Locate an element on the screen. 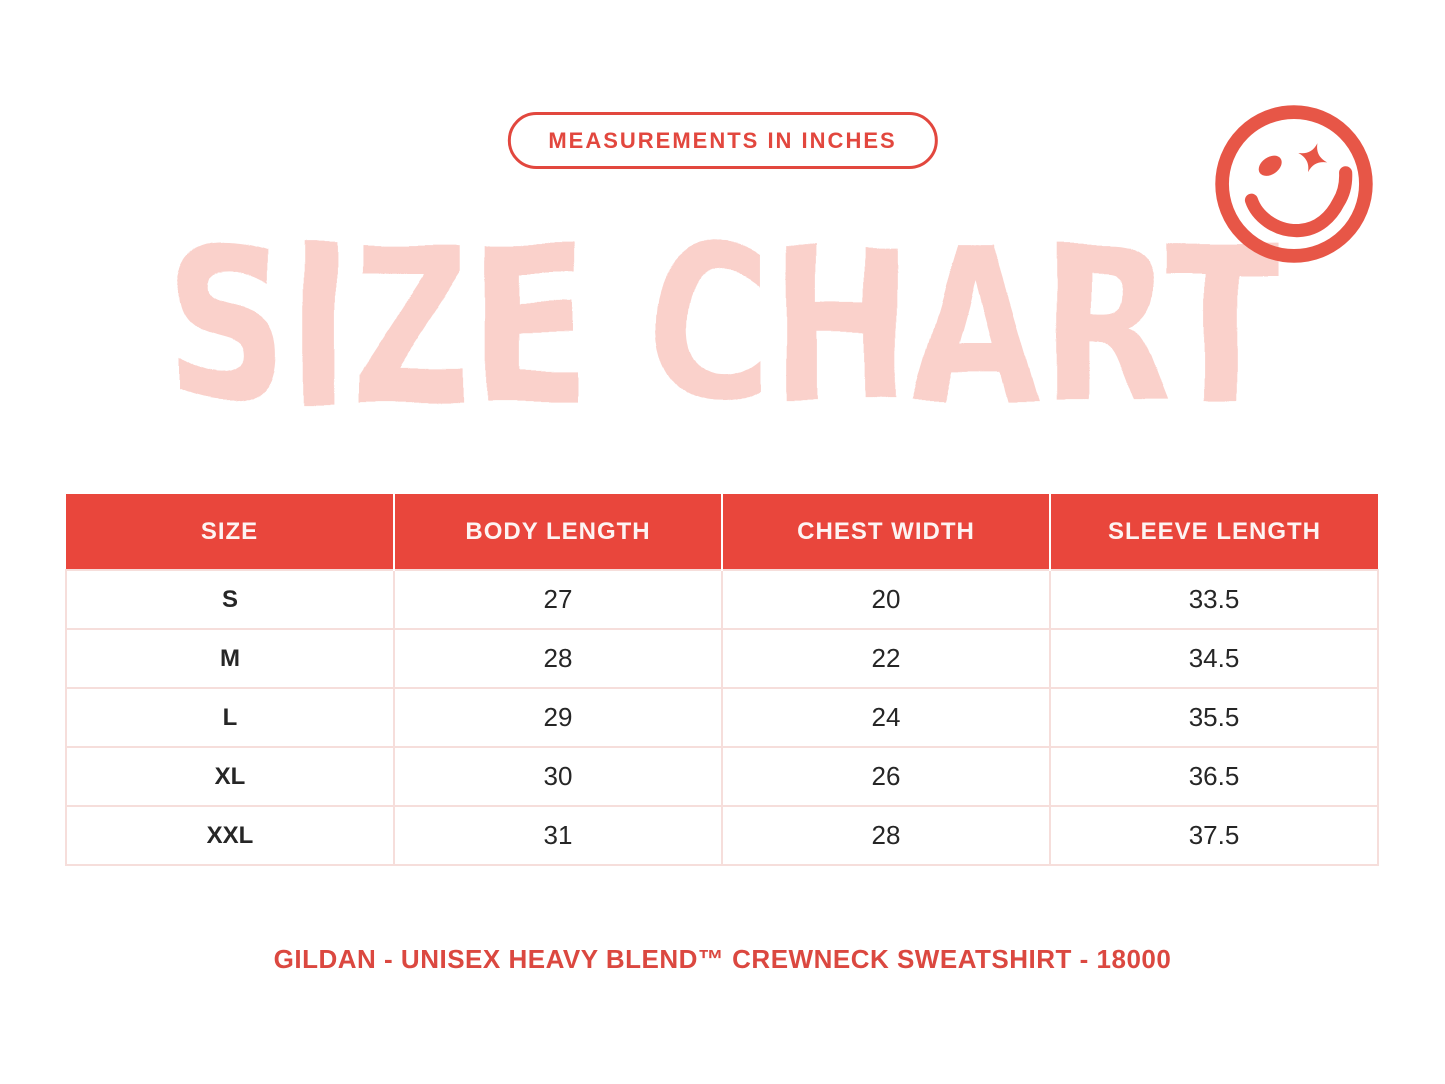 This screenshot has height=1084, width=1445. cell-sleeve-length: 34.5 is located at coordinates (1214, 658).